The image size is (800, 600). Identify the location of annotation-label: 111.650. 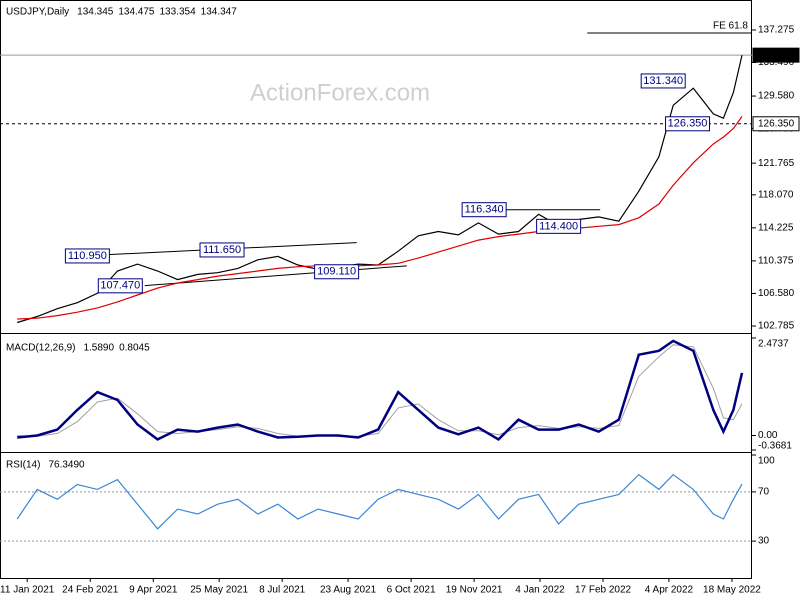
(222, 250).